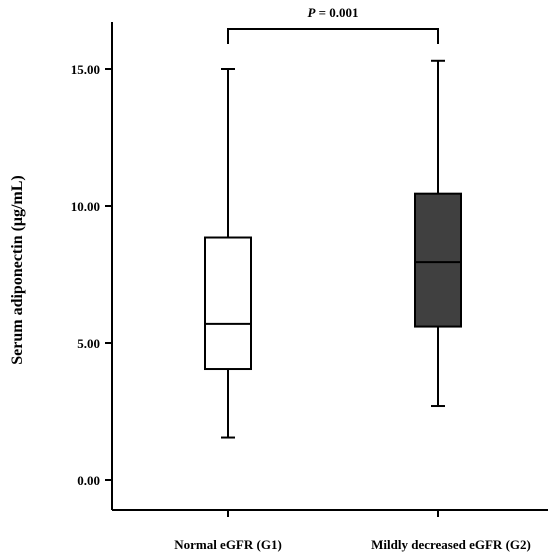  Describe the element at coordinates (333, 24) in the screenshot. I see `significance-annotation: P = 0.001` at that location.